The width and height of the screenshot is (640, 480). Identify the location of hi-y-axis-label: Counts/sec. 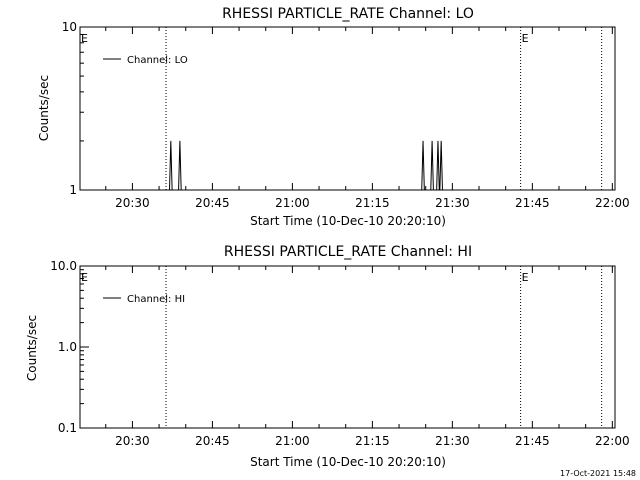
(32, 348).